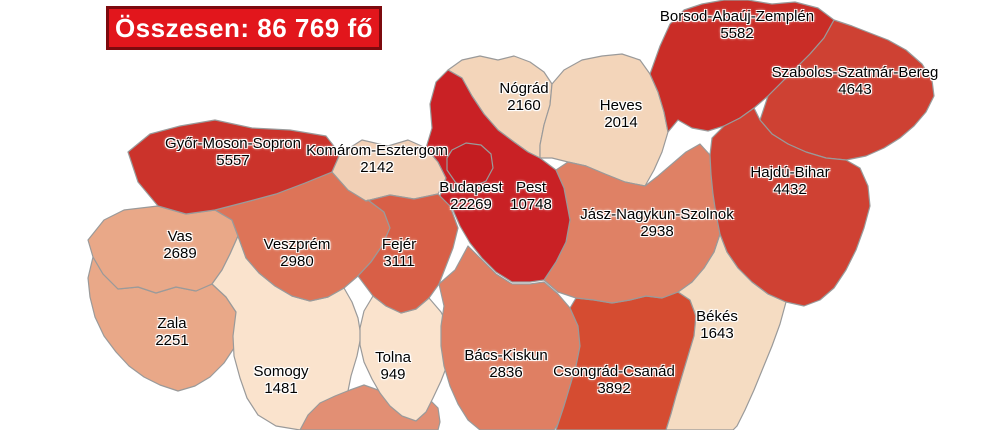 This screenshot has height=430, width=1000. Describe the element at coordinates (393, 374) in the screenshot. I see `county-value: 949` at that location.